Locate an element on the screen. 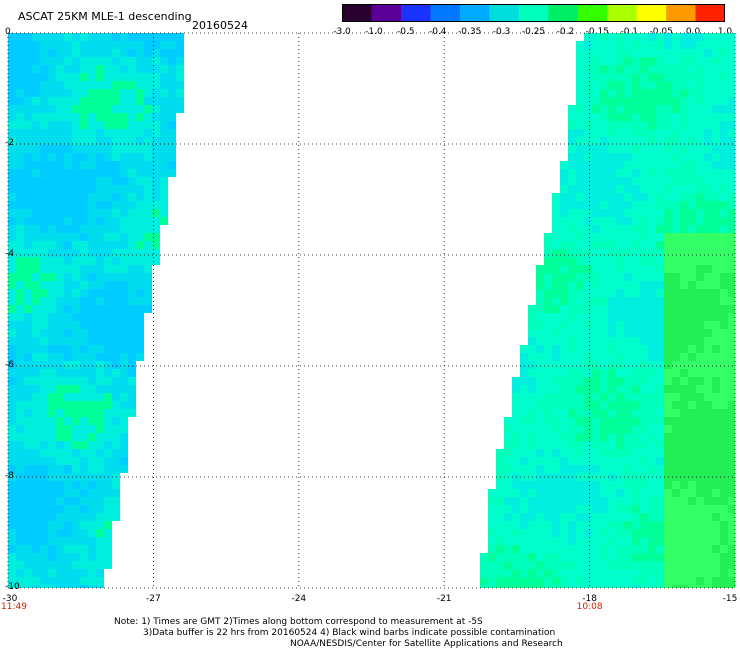 This screenshot has width=740, height=650. colorbar is located at coordinates (533, 13).